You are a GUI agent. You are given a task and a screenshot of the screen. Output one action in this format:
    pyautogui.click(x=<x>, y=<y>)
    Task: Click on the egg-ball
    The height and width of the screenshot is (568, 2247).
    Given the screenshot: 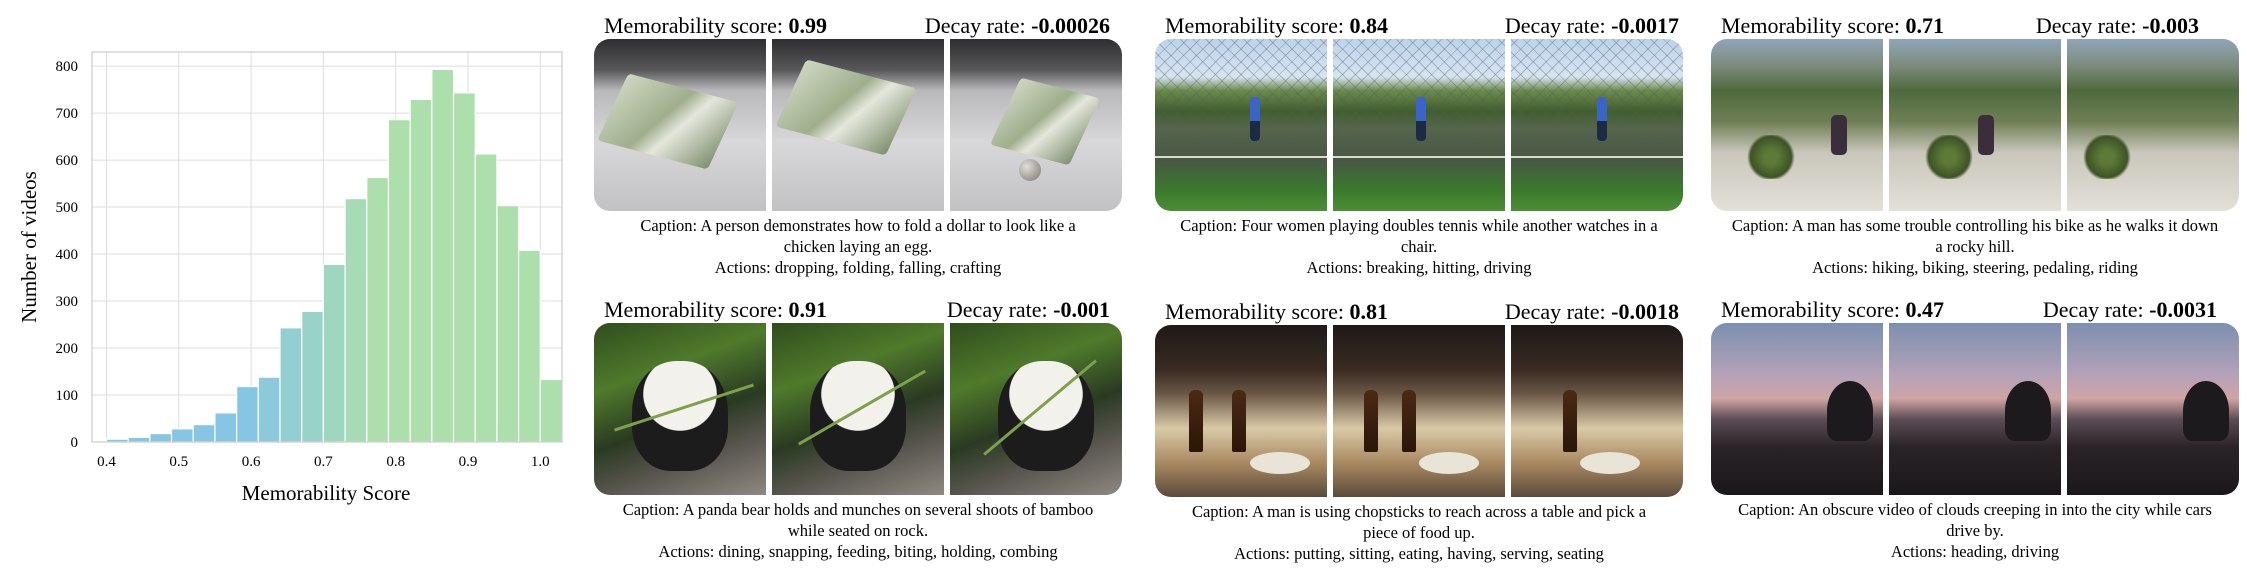 What is the action you would take?
    pyautogui.click(x=1029, y=170)
    